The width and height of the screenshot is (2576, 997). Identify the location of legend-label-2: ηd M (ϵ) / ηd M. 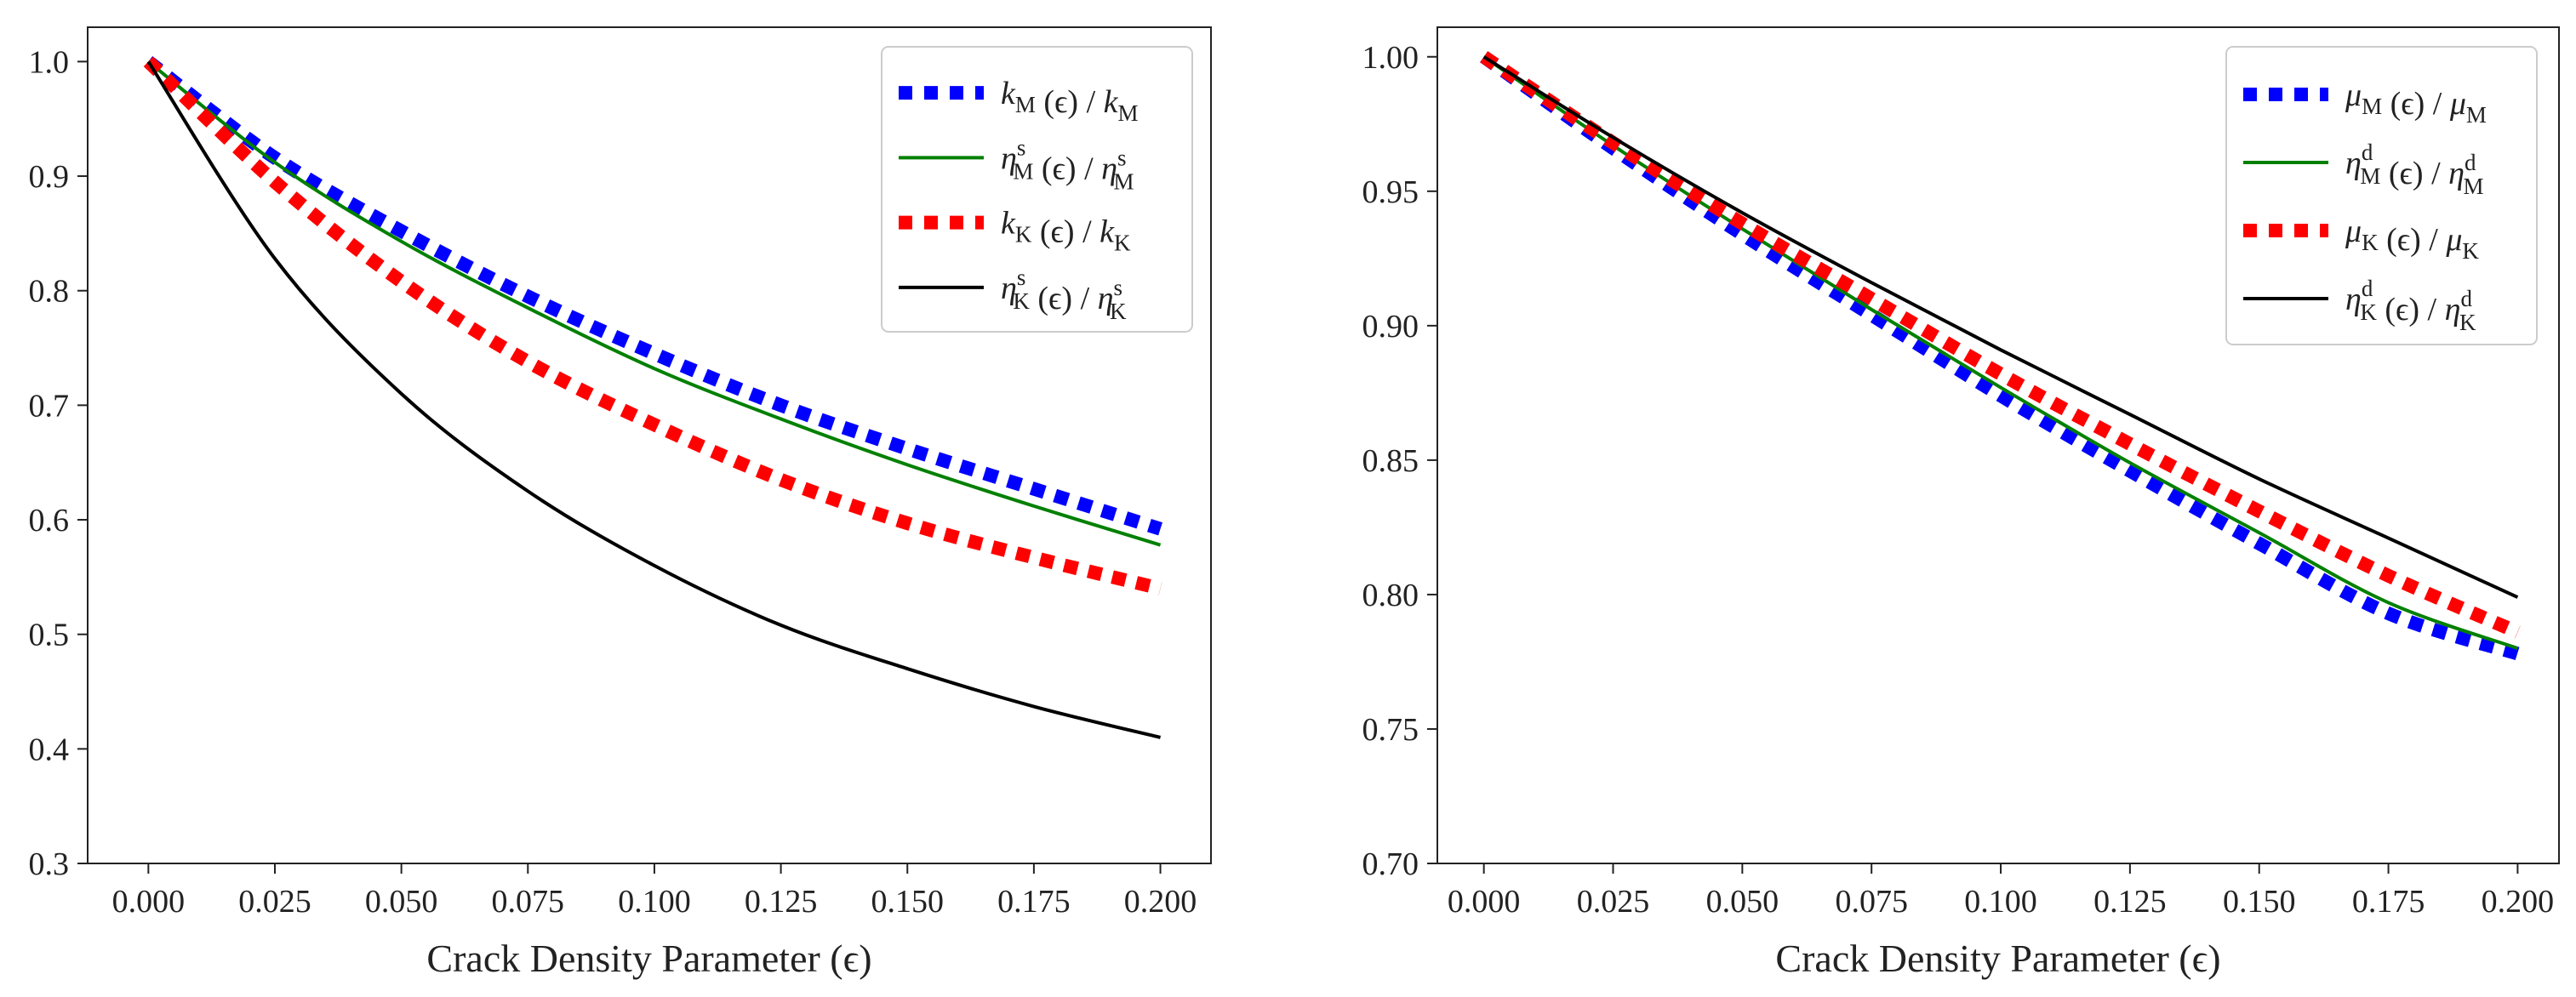
(2414, 169).